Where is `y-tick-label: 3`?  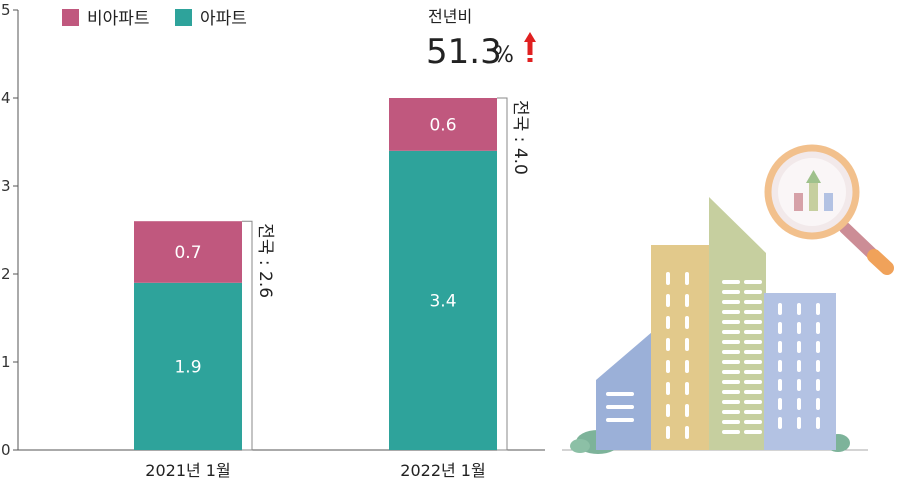 y-tick-label: 3 is located at coordinates (6, 186).